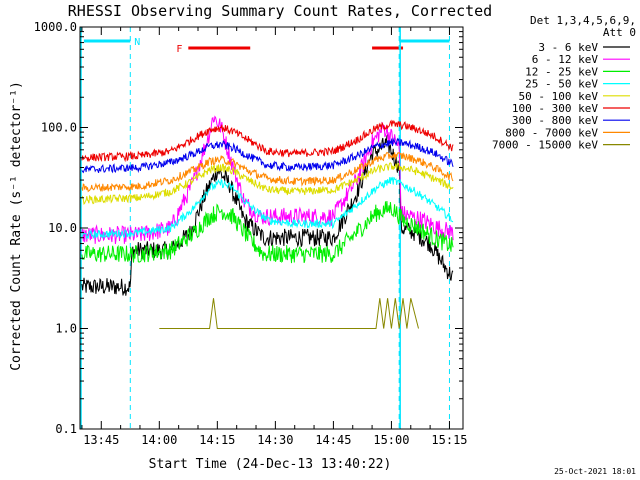 The image size is (640, 480). What do you see at coordinates (66, 429) in the screenshot?
I see `y-tick-label: 0.1` at bounding box center [66, 429].